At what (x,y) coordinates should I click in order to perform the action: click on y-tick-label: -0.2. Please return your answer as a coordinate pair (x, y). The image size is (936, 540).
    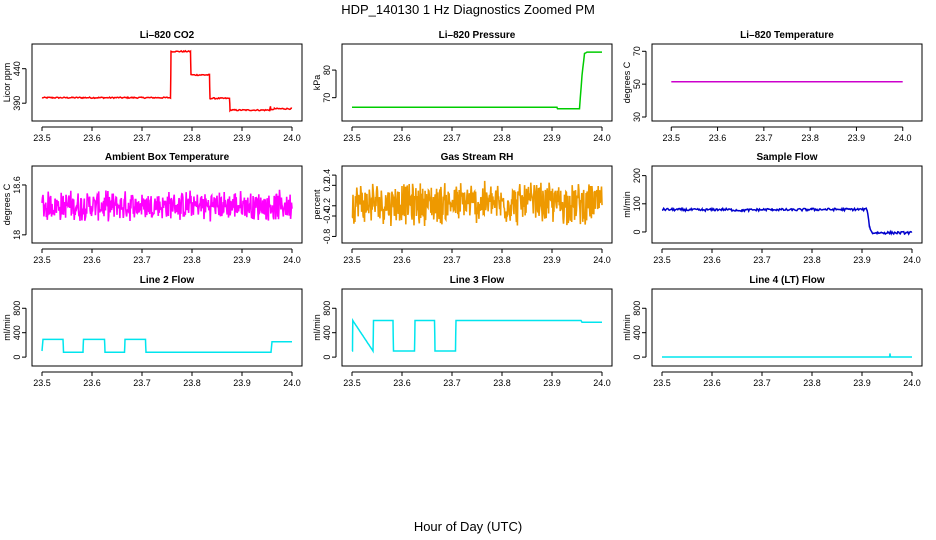
    Looking at the image, I should click on (327, 206).